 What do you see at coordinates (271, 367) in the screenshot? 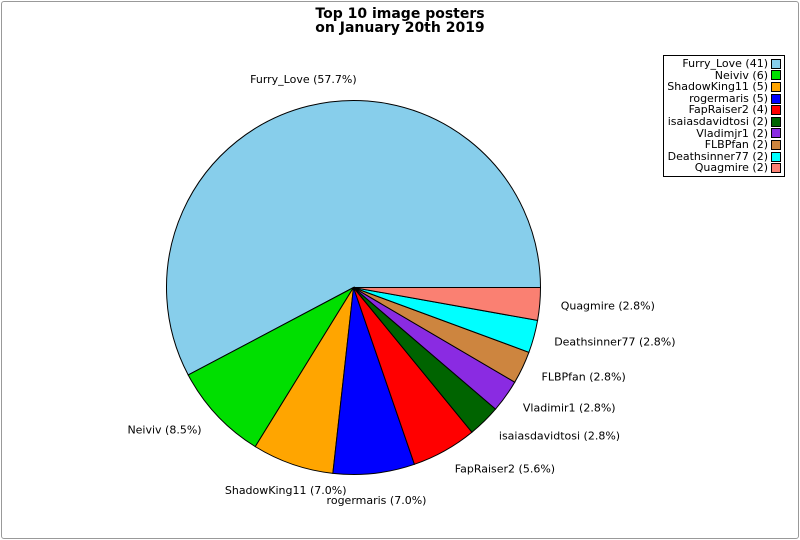
I see `pie-slice-neiviv` at bounding box center [271, 367].